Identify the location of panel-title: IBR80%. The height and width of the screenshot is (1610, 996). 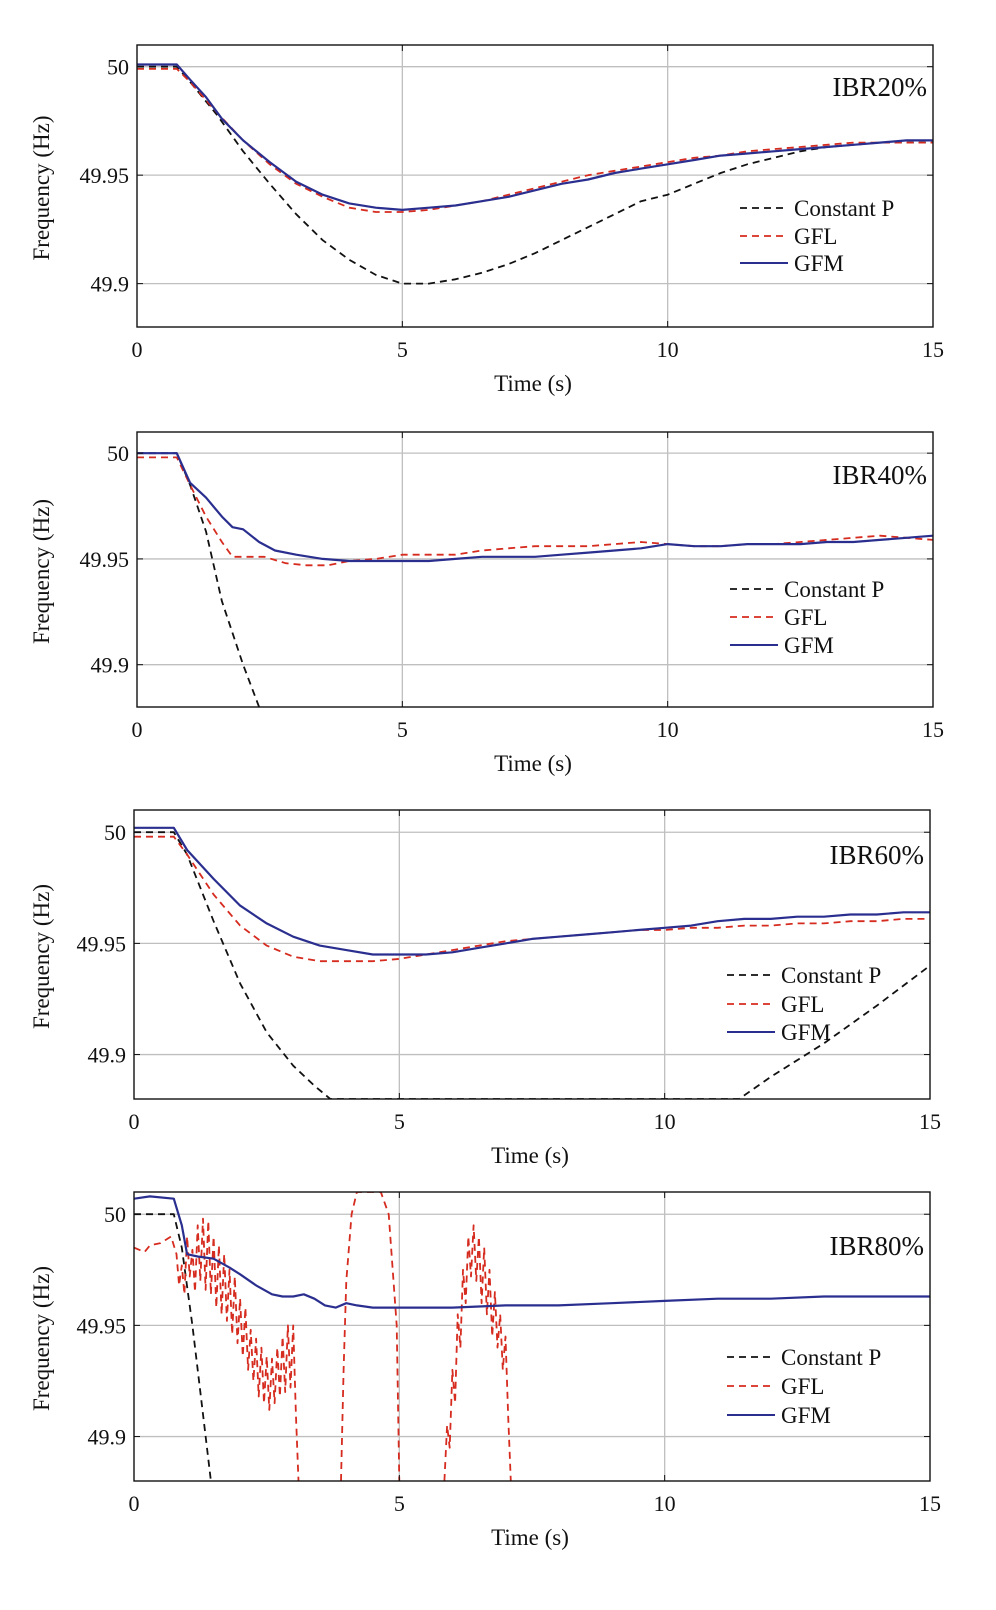
(877, 1246).